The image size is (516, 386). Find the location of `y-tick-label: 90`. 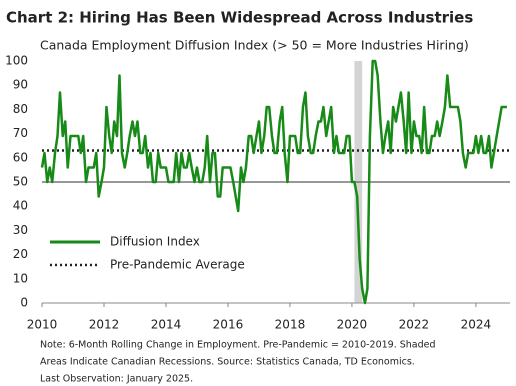

y-tick-label: 90 is located at coordinates (20, 85).